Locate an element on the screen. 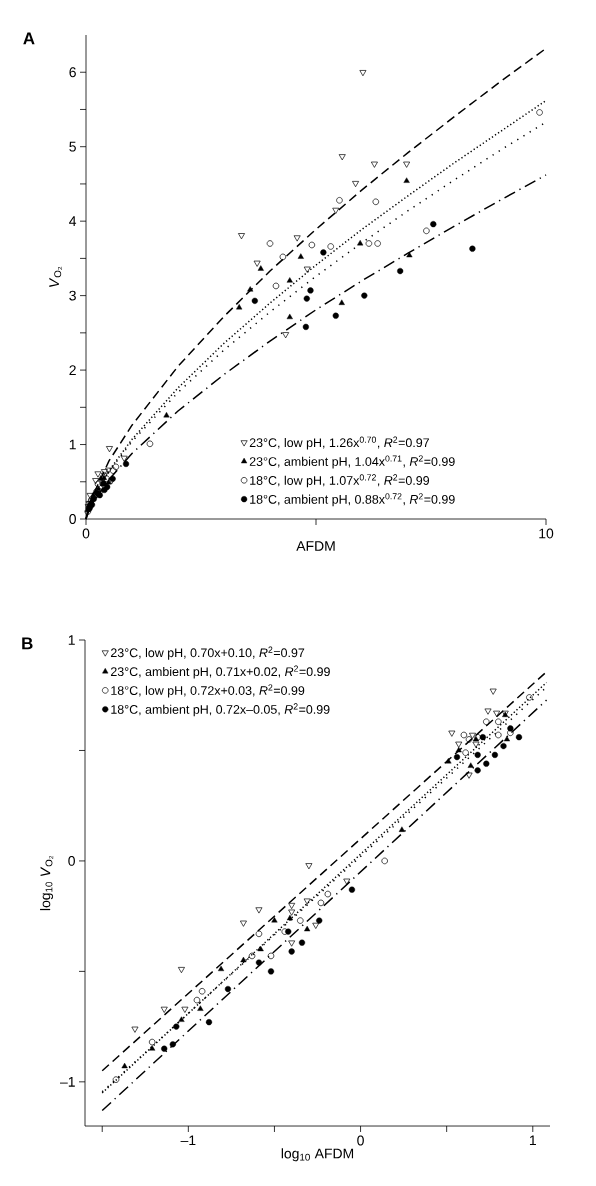  y-tick-label: 5 is located at coordinates (72, 146).